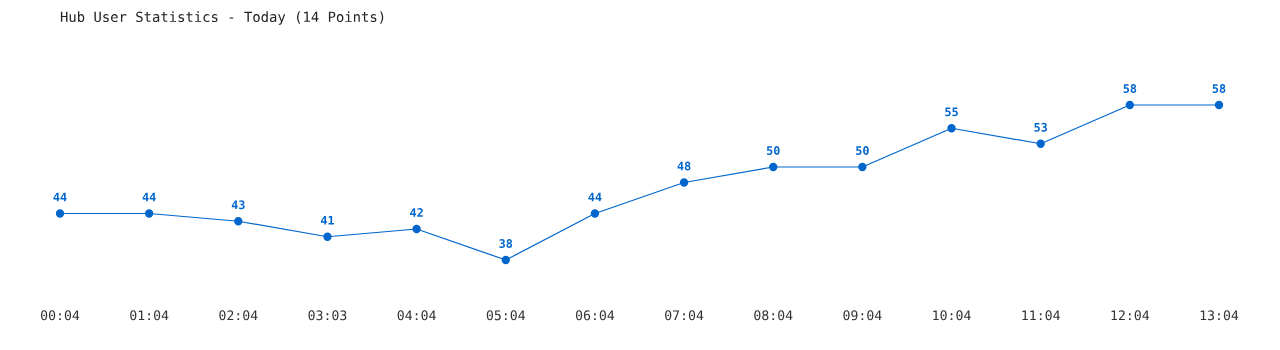 The image size is (1280, 350). Describe the element at coordinates (222, 18) in the screenshot. I see `chart-title: Hub User Statistics - Today (14 Points)` at that location.